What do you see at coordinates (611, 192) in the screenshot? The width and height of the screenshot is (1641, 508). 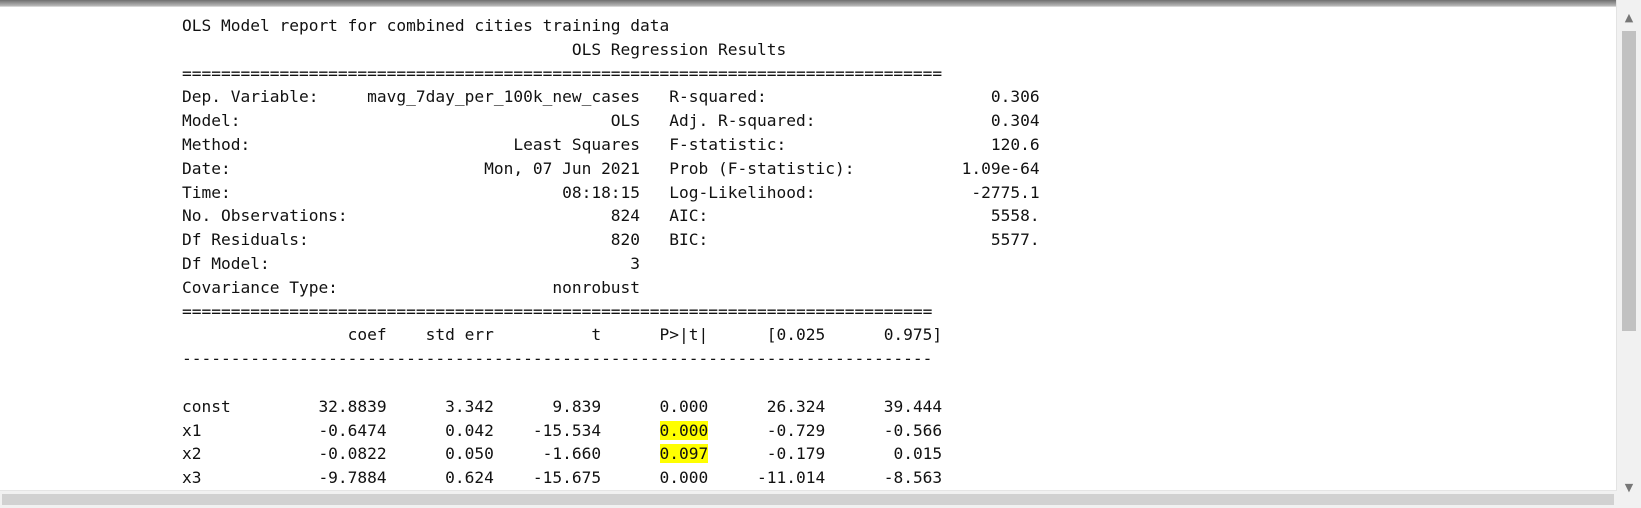 I see `summary-row: Time: 08:18:15 Log-Likelihood: -2775.1` at bounding box center [611, 192].